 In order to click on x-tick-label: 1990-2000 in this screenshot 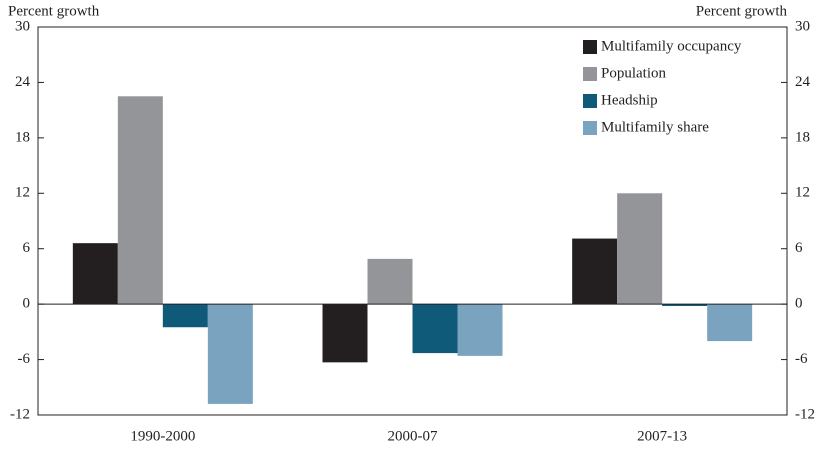, I will do `click(162, 436)`.